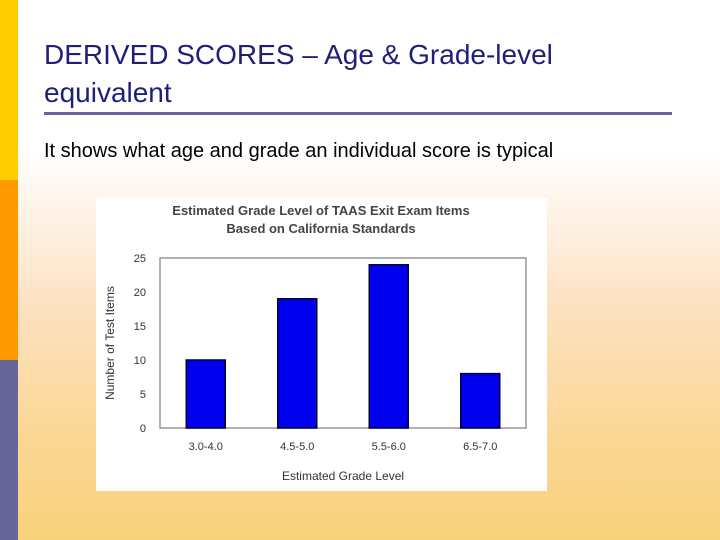 This screenshot has height=540, width=720. I want to click on accent-bar-top, so click(9, 90).